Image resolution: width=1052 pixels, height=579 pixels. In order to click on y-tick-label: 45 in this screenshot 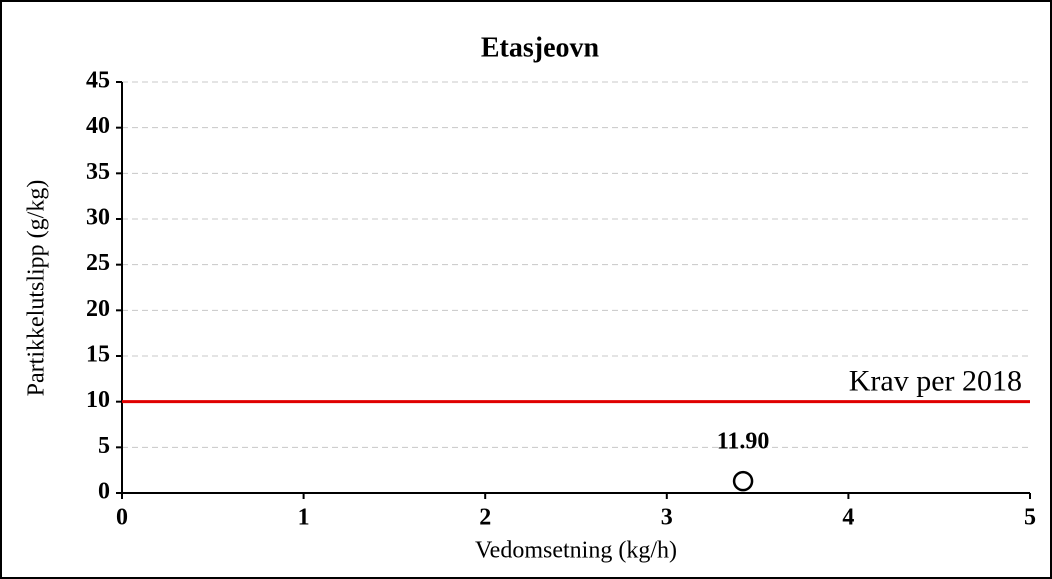, I will do `click(98, 81)`.